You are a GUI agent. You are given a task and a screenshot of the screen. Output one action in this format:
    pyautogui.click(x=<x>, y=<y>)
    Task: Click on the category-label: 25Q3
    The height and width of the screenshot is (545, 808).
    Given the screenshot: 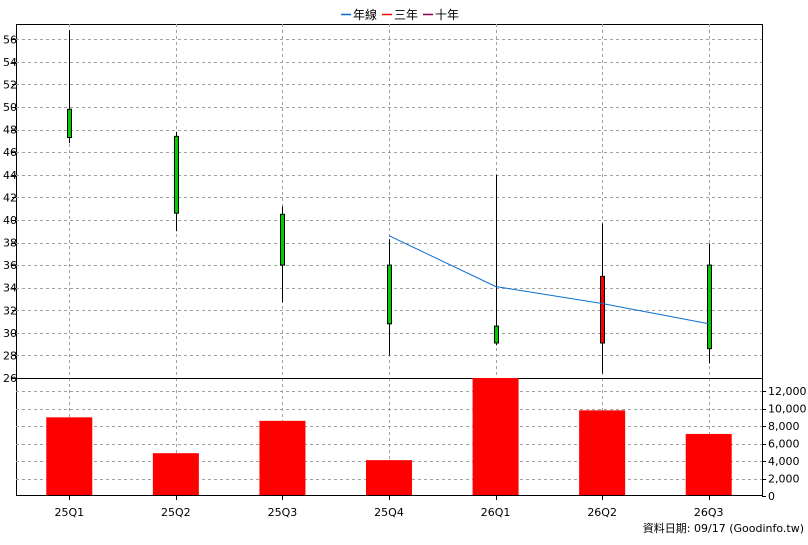 What is the action you would take?
    pyautogui.click(x=283, y=512)
    